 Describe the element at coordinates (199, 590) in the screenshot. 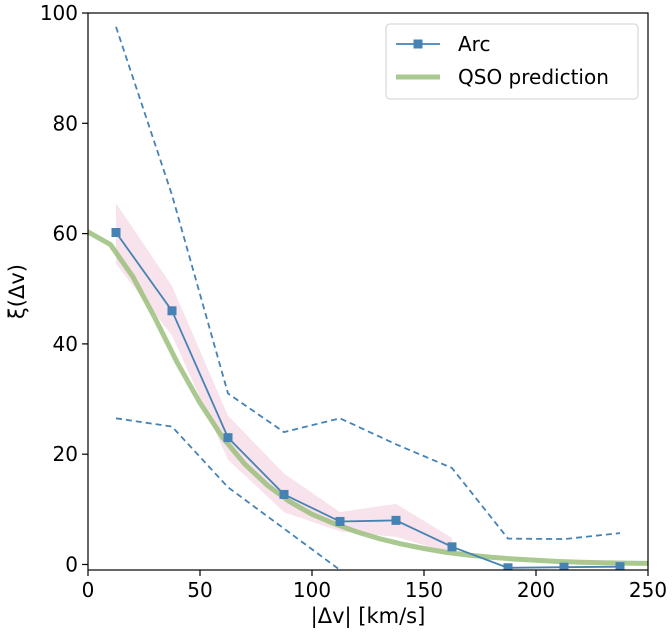

I see `x-tick-label: 50` at that location.